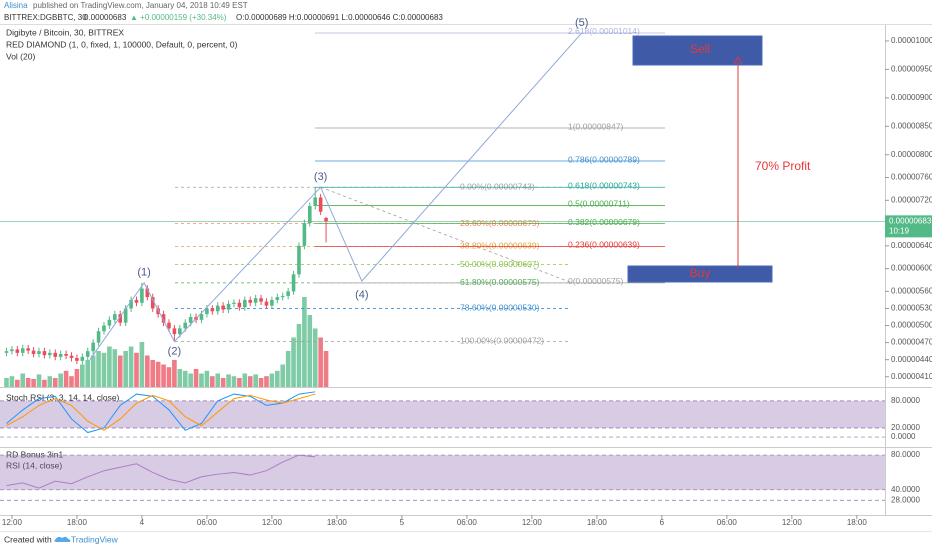 This screenshot has height=550, width=932. I want to click on y-tick-label: 0.00000720, so click(911, 199).